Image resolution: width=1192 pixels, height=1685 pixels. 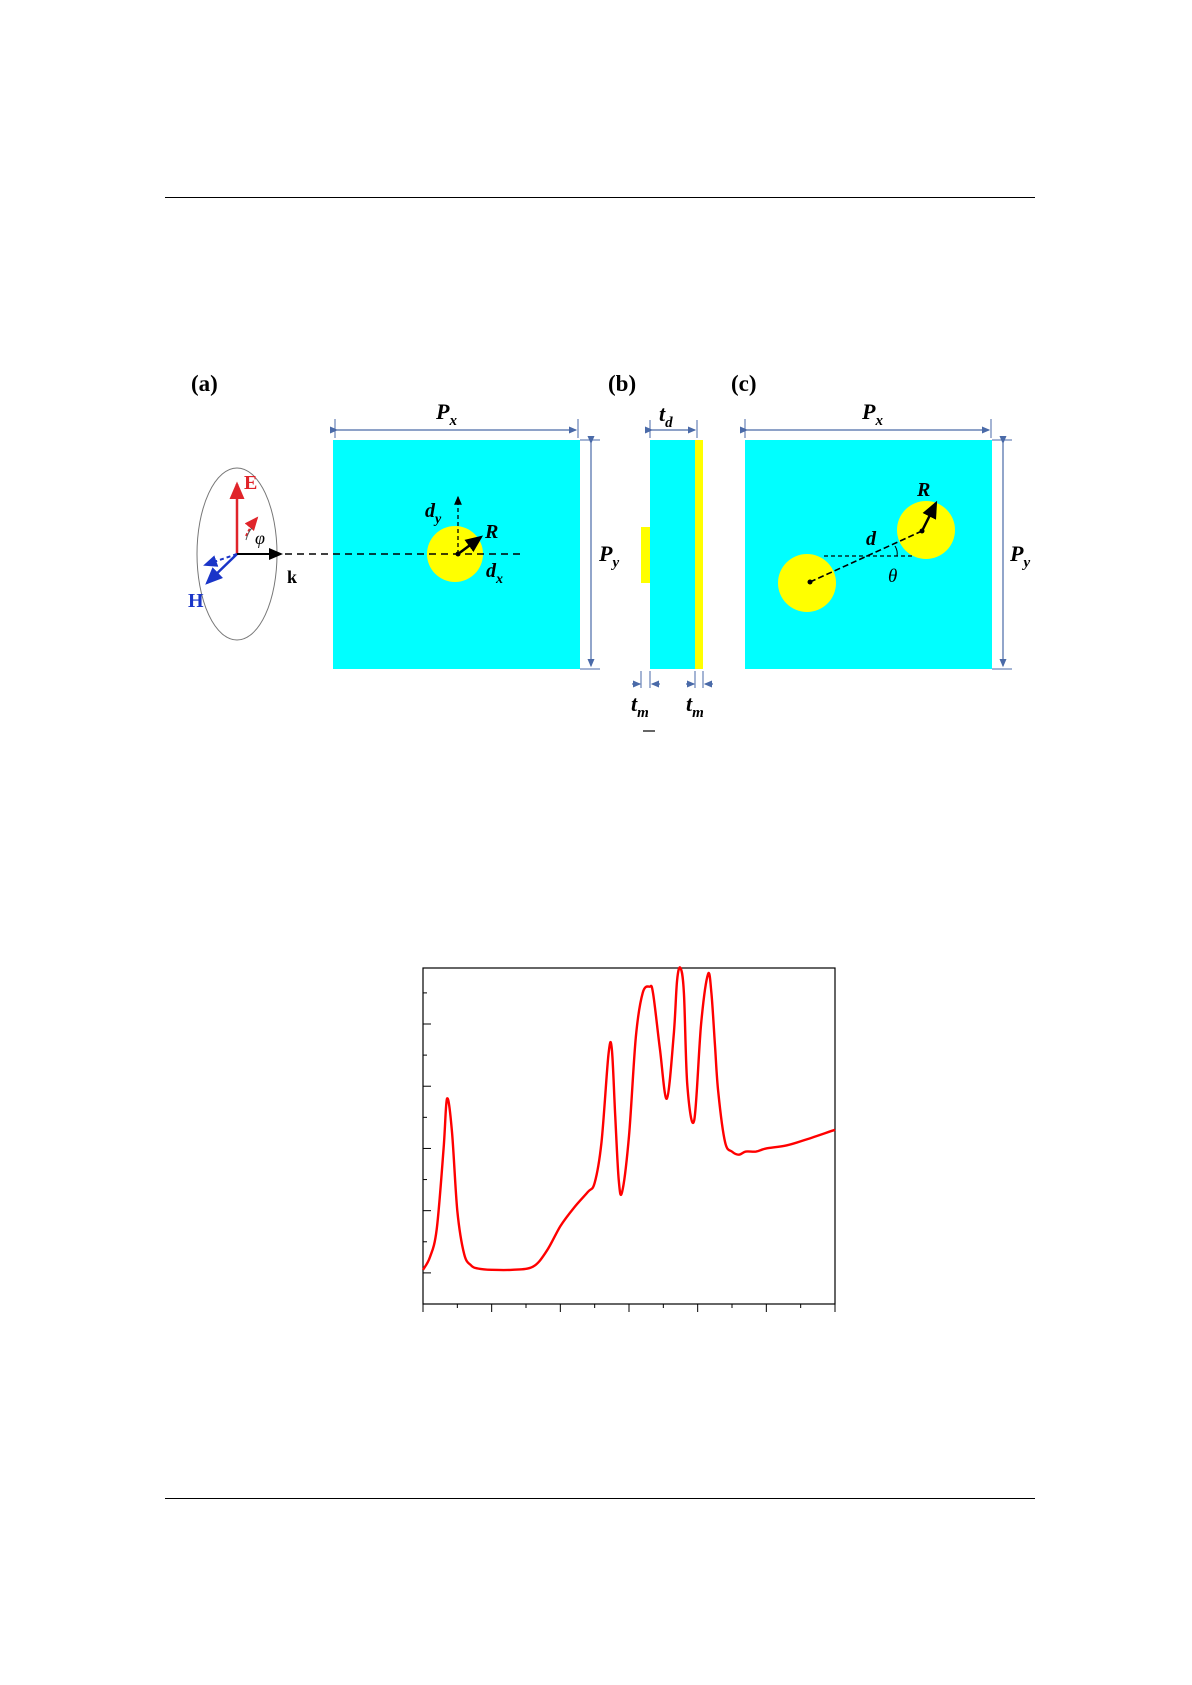 What do you see at coordinates (628, 1119) in the screenshot?
I see `series-line` at bounding box center [628, 1119].